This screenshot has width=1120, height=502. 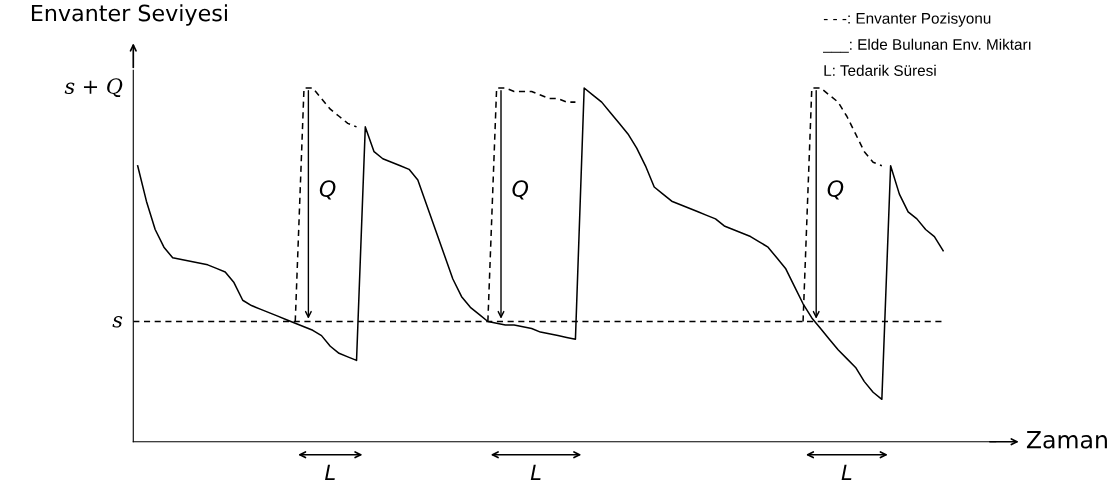 I want to click on text: - - -: Envanter Pozisyonu, so click(x=907, y=19).